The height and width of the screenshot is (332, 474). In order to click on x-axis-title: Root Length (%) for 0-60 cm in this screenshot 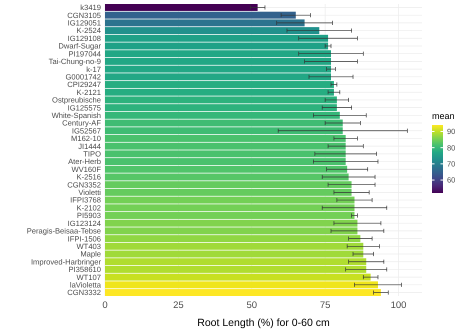, I will do `click(263, 323)`.